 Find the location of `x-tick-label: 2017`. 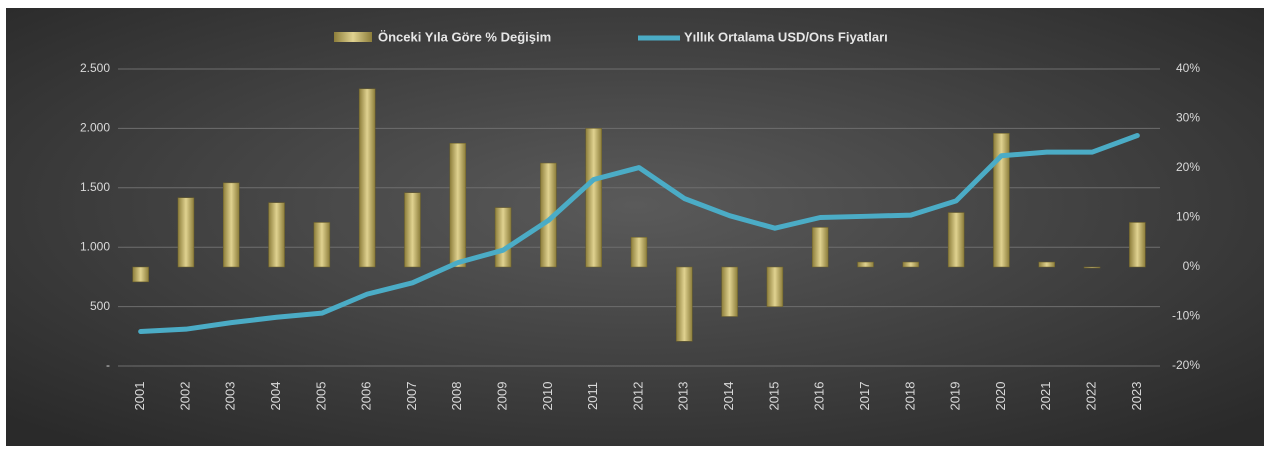

x-tick-label: 2017 is located at coordinates (864, 396).